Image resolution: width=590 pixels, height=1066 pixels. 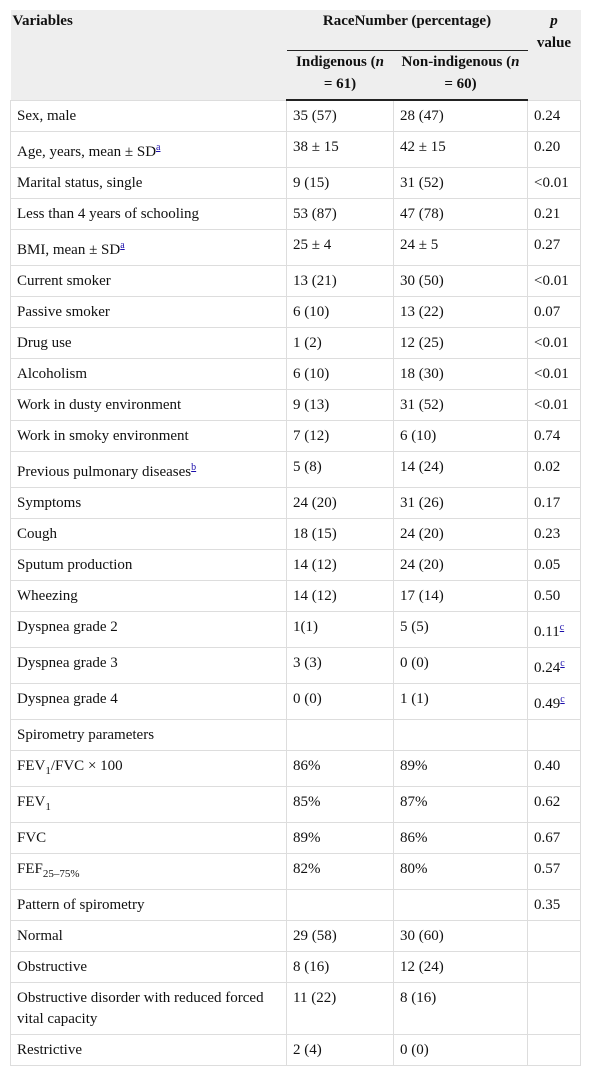 I want to click on non-indigenous-cell: 28 (47), so click(x=460, y=115).